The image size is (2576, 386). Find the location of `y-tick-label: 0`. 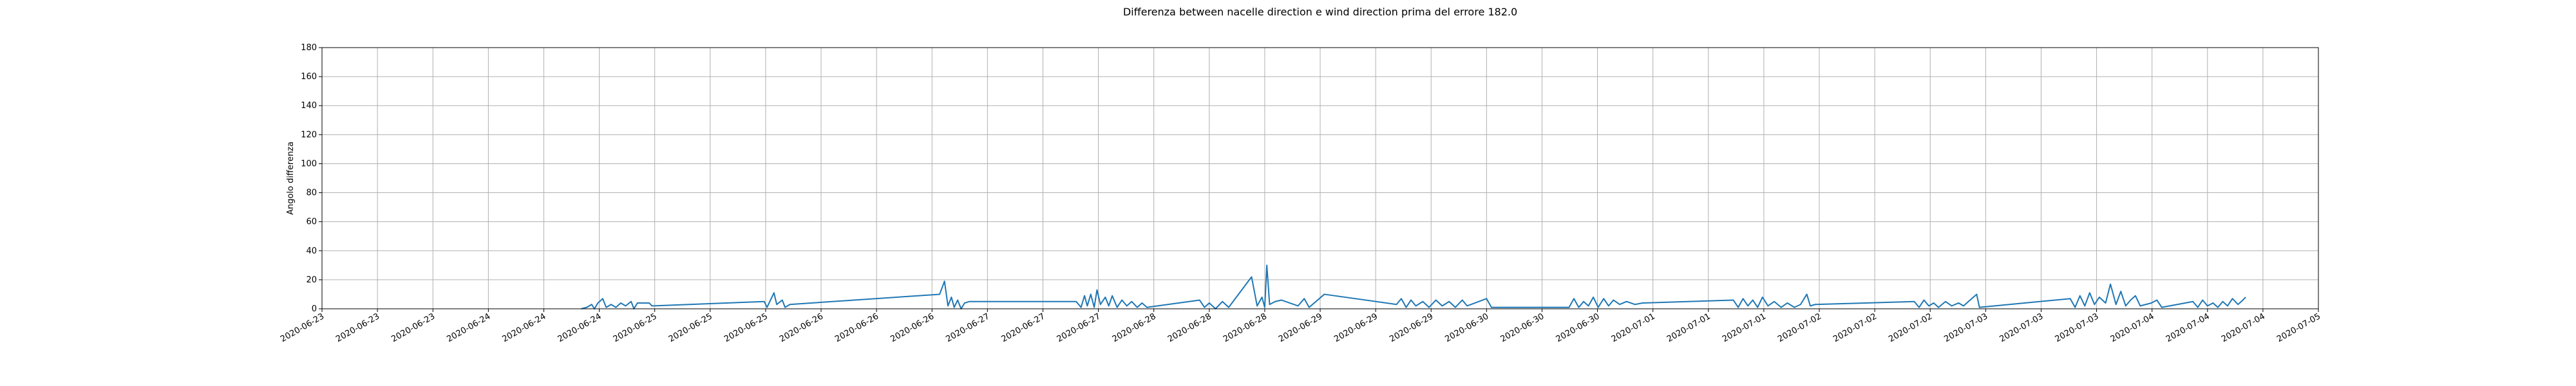

y-tick-label: 0 is located at coordinates (314, 309).